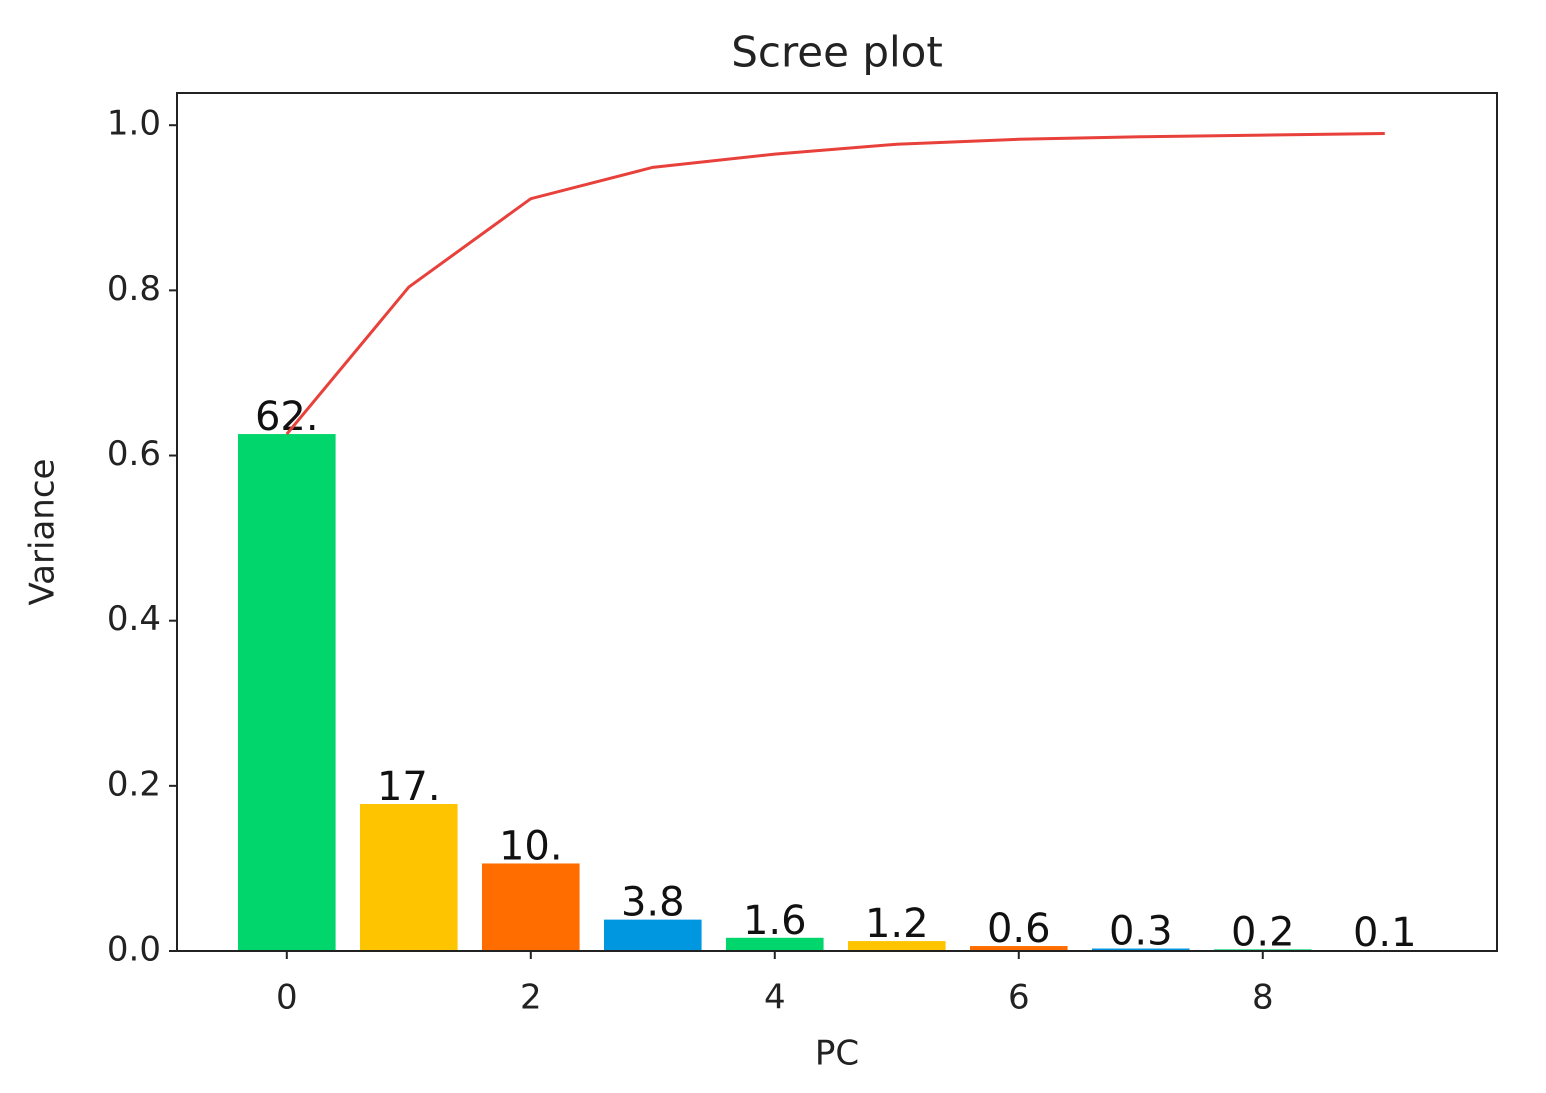 The height and width of the screenshot is (1093, 1546). I want to click on bar-value-label: 17., so click(409, 787).